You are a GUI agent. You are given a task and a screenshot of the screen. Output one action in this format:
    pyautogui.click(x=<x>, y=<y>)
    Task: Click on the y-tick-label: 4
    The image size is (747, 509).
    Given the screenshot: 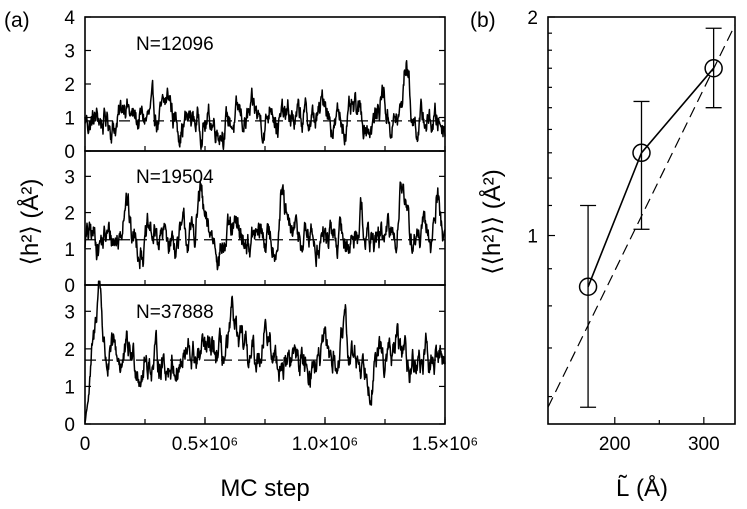 What is the action you would take?
    pyautogui.click(x=69, y=18)
    